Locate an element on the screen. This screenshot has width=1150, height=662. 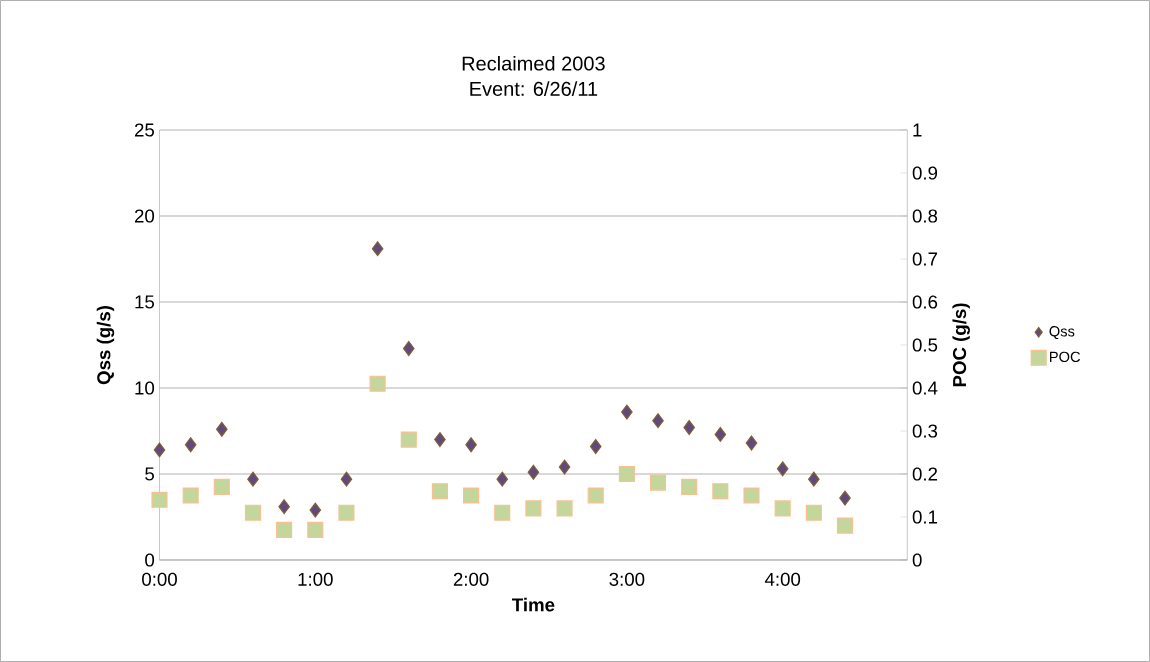
x-tick-label: 4:00 is located at coordinates (782, 579).